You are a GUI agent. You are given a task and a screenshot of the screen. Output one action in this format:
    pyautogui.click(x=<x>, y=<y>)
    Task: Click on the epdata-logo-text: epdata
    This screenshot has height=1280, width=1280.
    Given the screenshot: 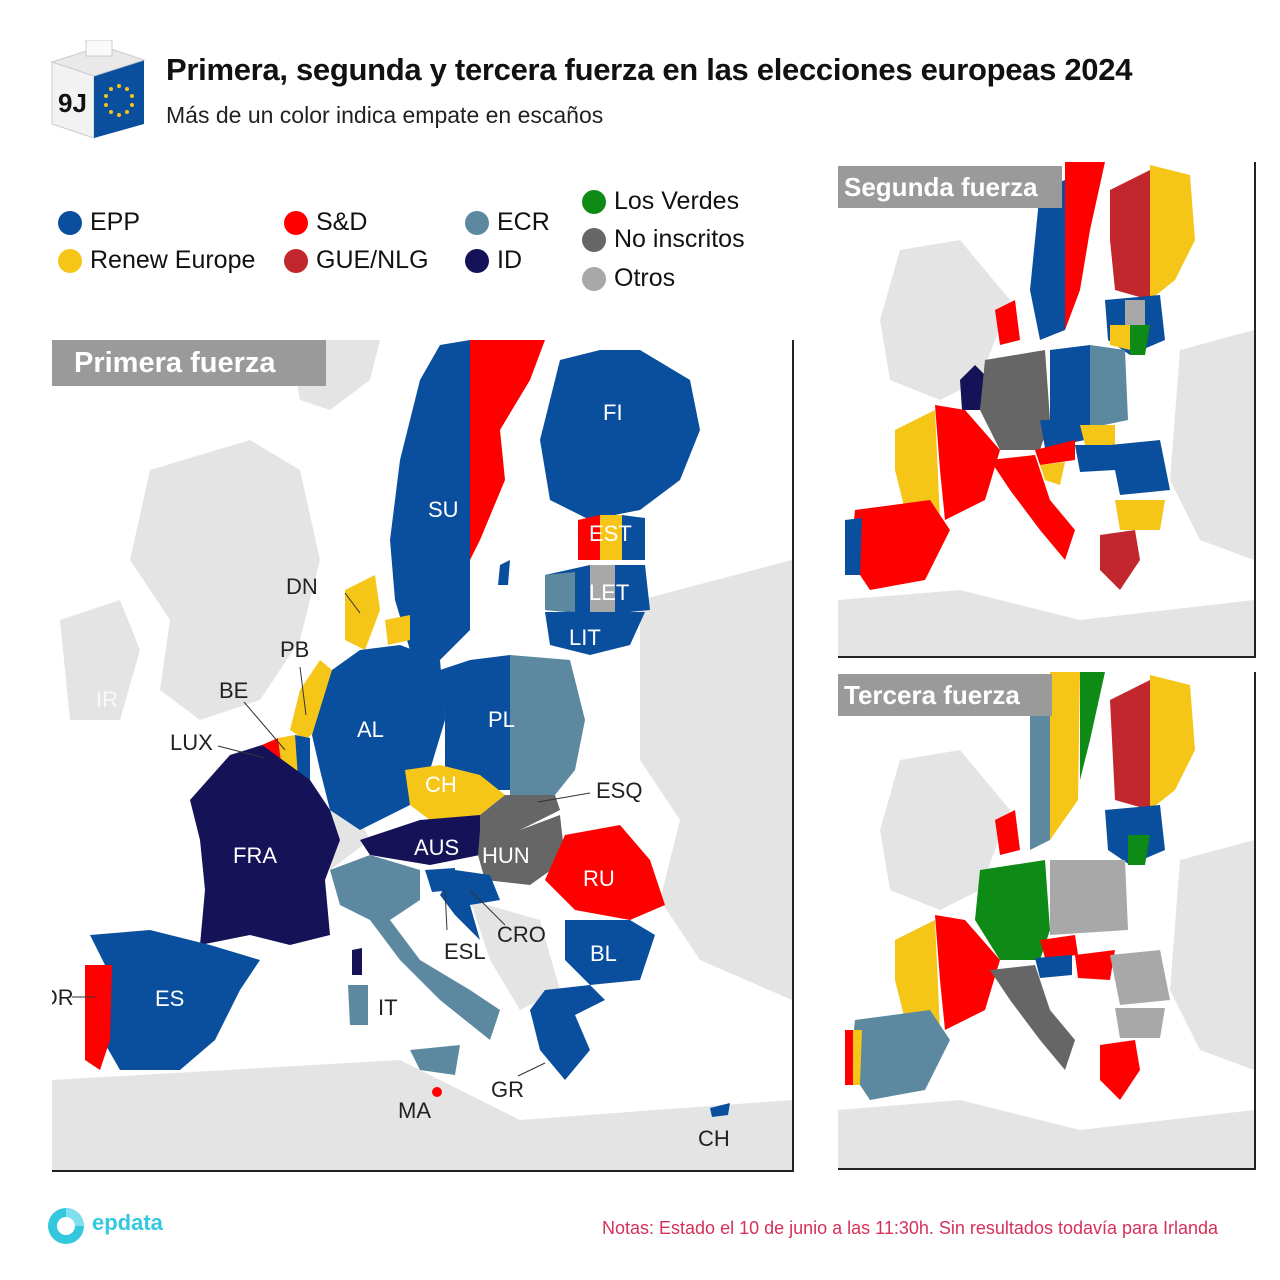 What is the action you would take?
    pyautogui.click(x=127, y=1222)
    